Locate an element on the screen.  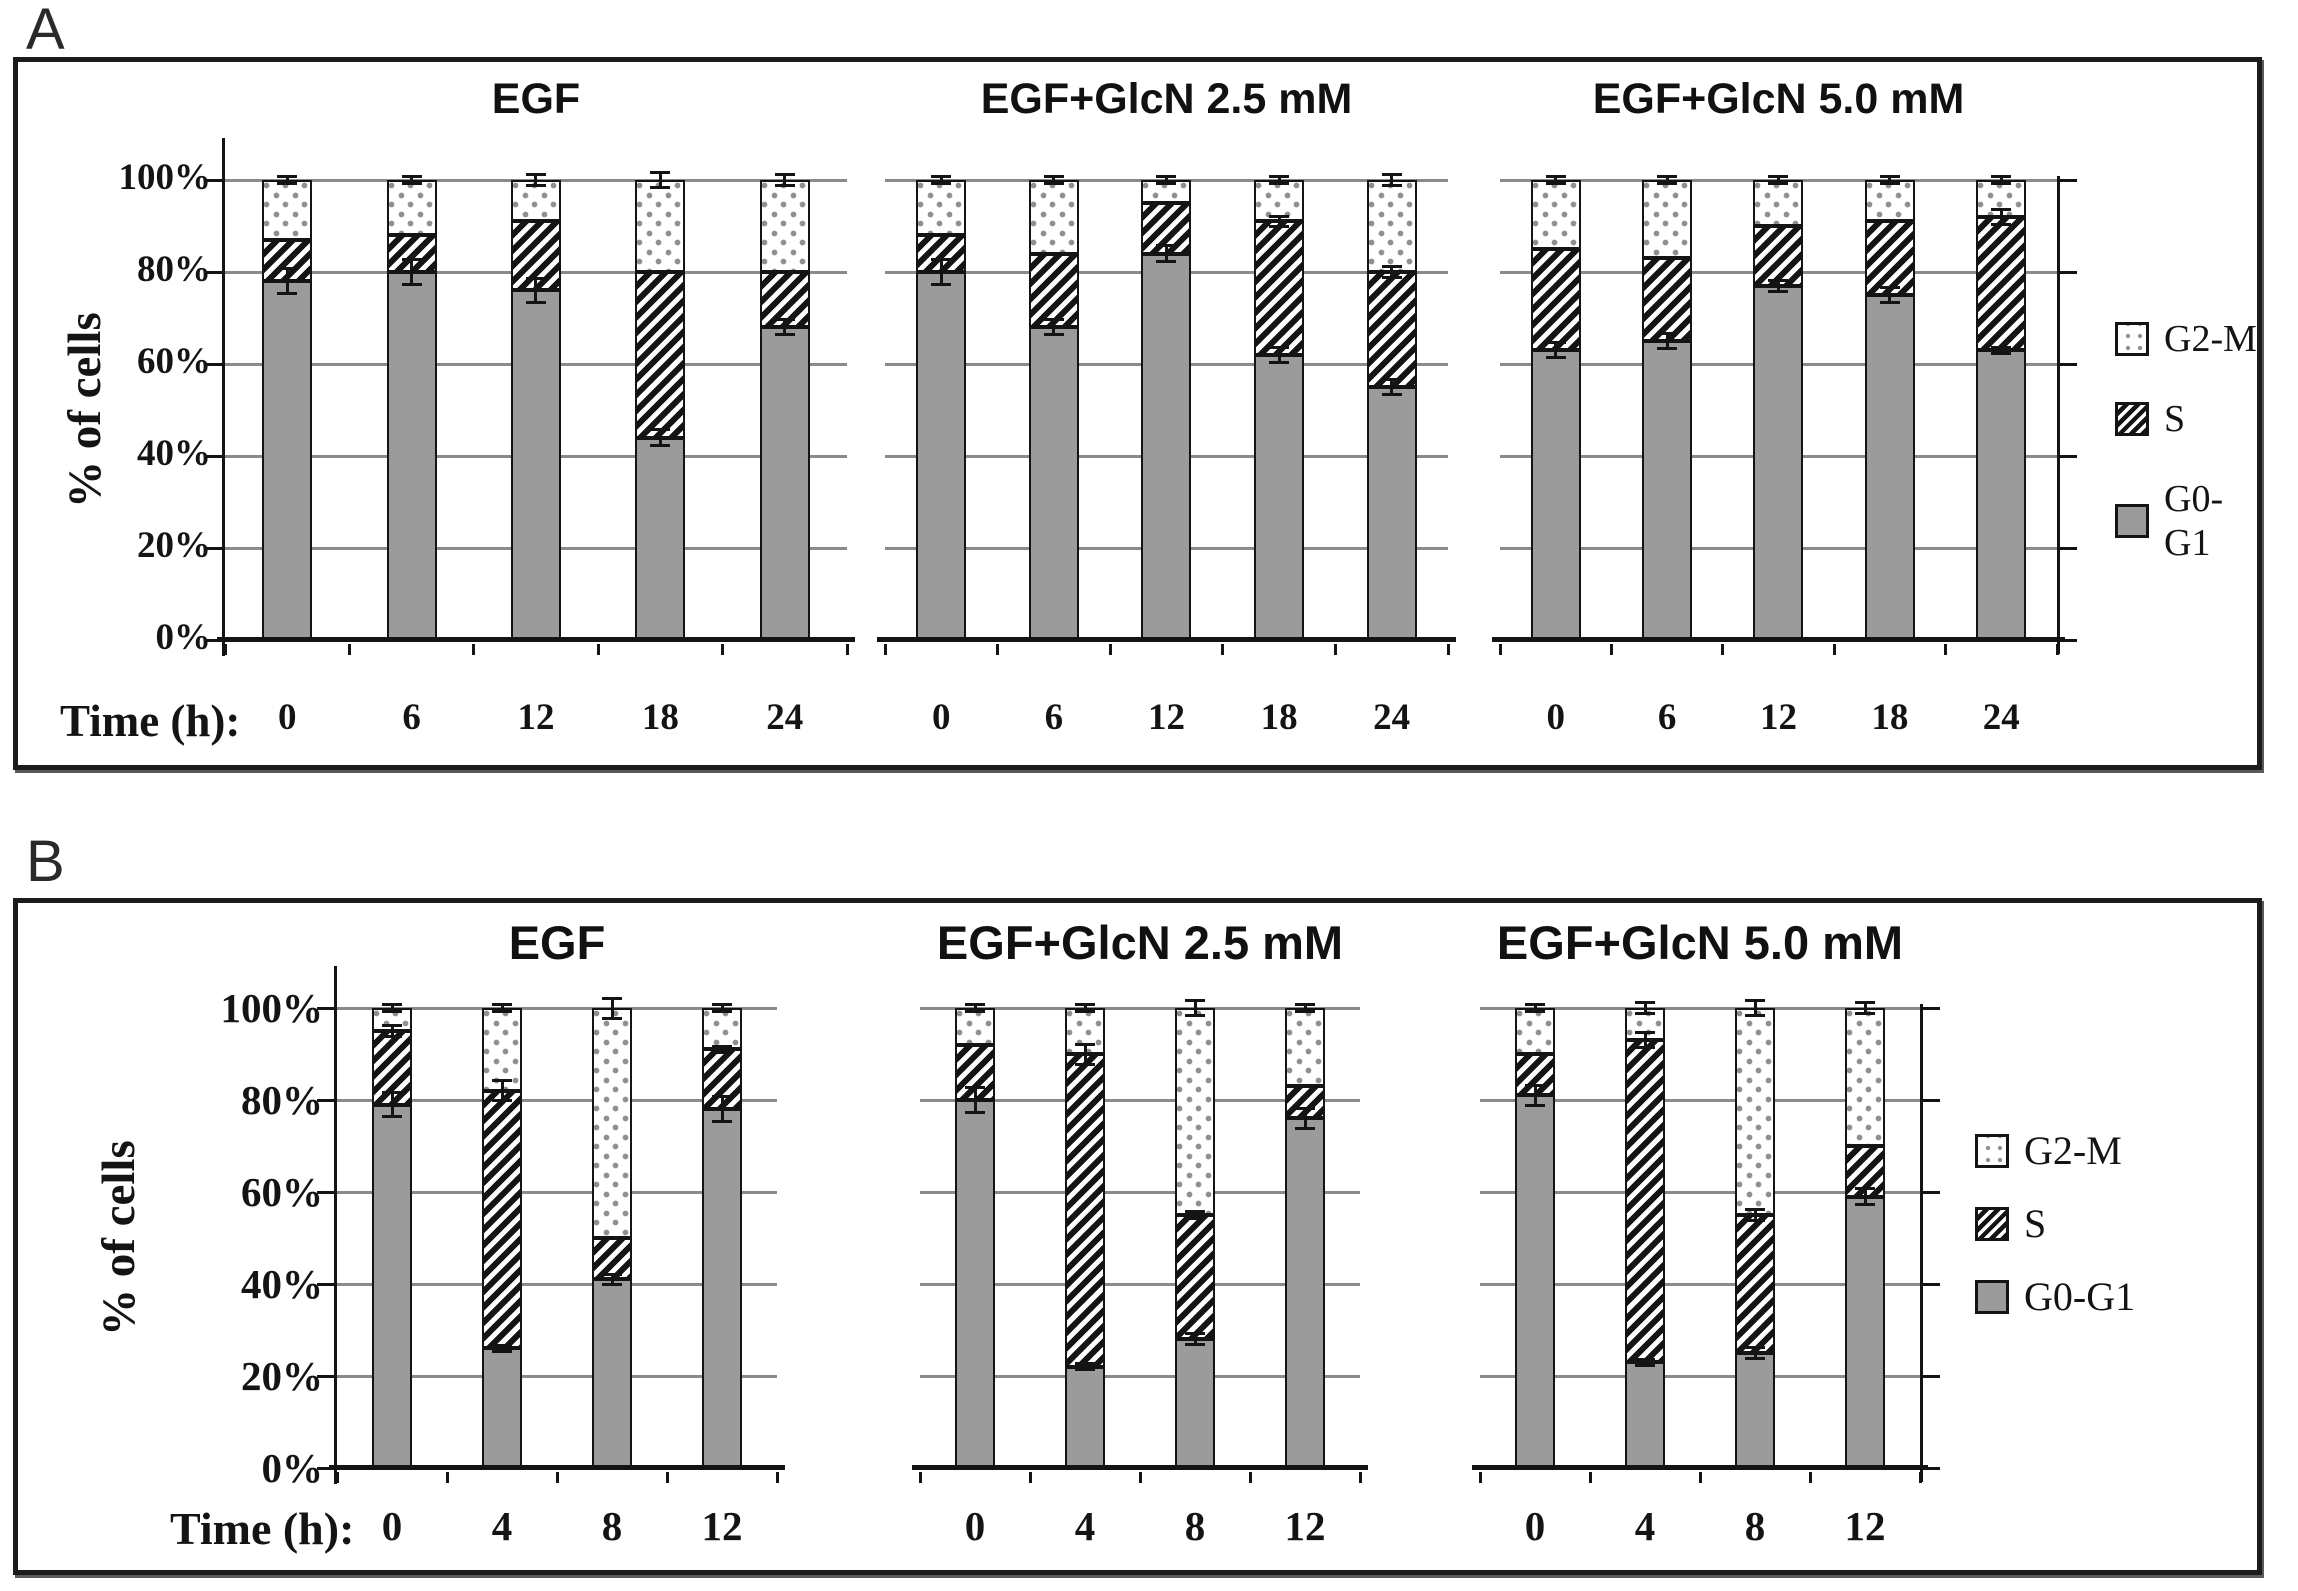
bars-group is located at coordinates (1166, 406).